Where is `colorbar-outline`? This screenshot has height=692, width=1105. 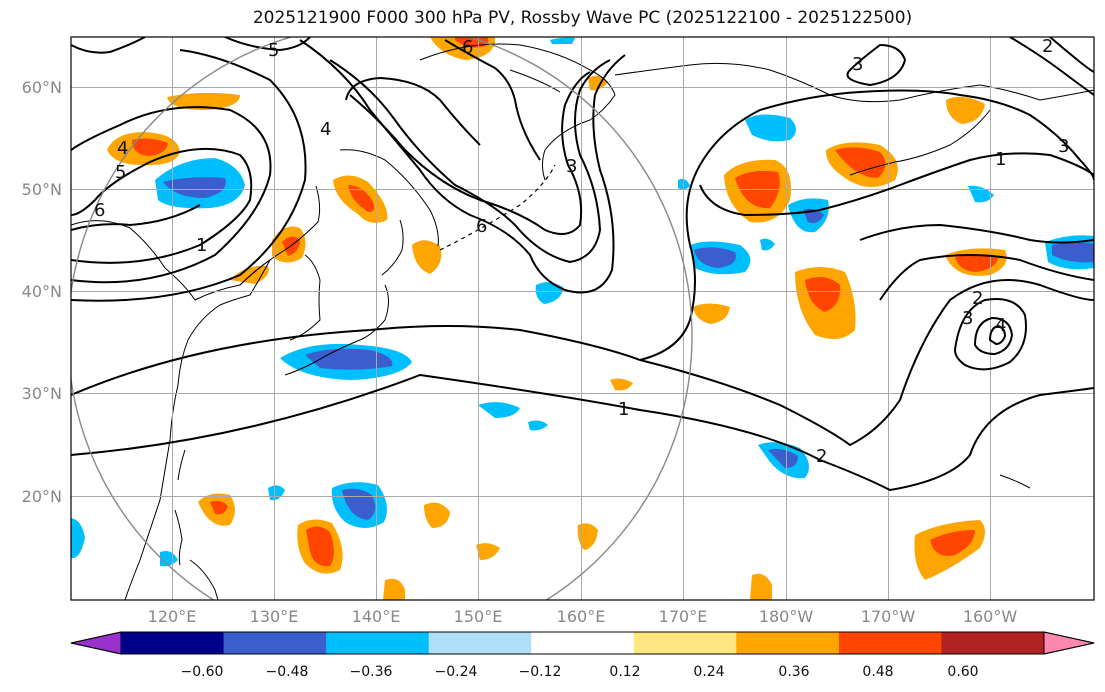
colorbar-outline is located at coordinates (582, 643).